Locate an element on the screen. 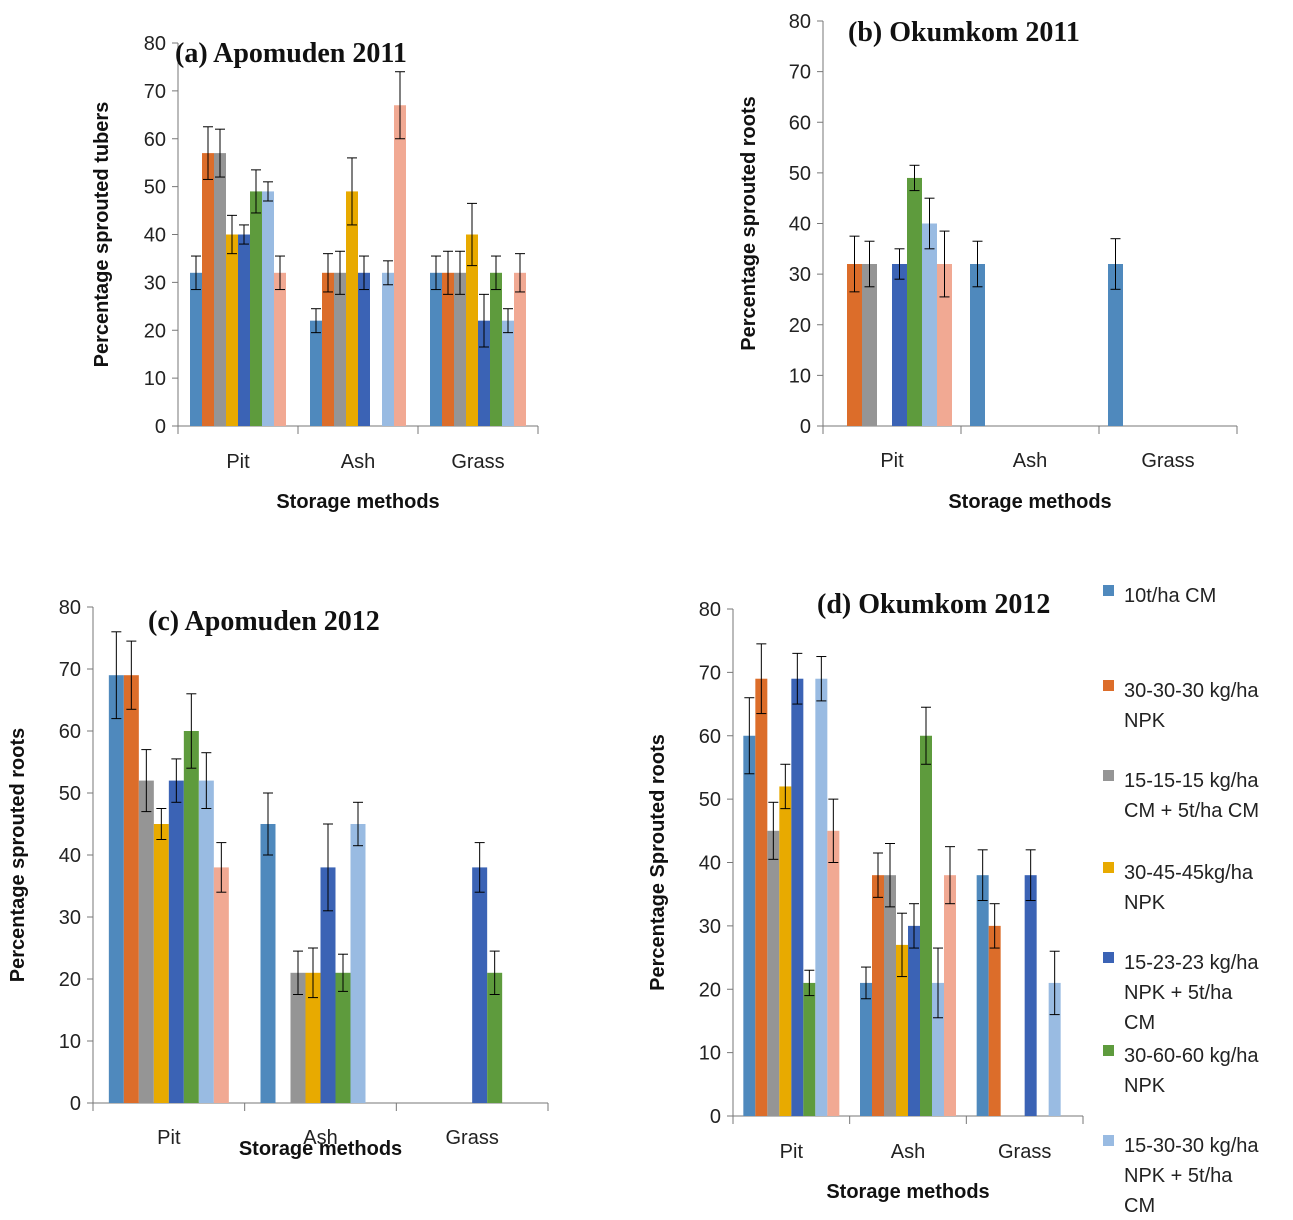 The image size is (1293, 1220). chart-title: (c) Apomuden 2012 is located at coordinates (264, 621).